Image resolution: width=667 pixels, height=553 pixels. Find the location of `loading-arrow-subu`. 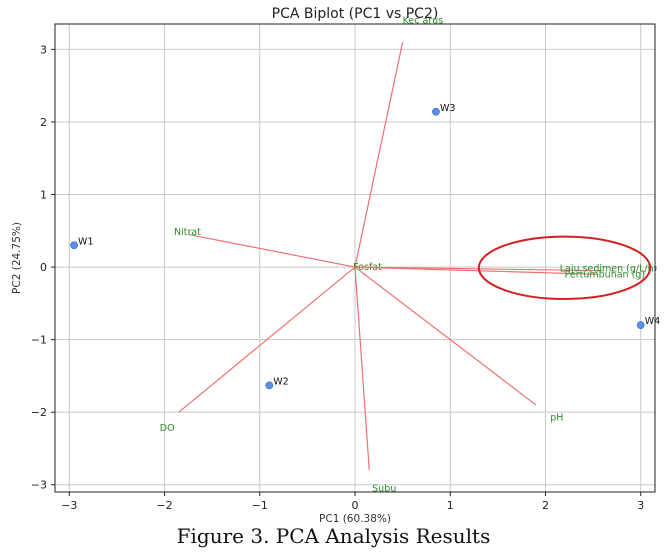

loading-arrow-subu is located at coordinates (362, 369).